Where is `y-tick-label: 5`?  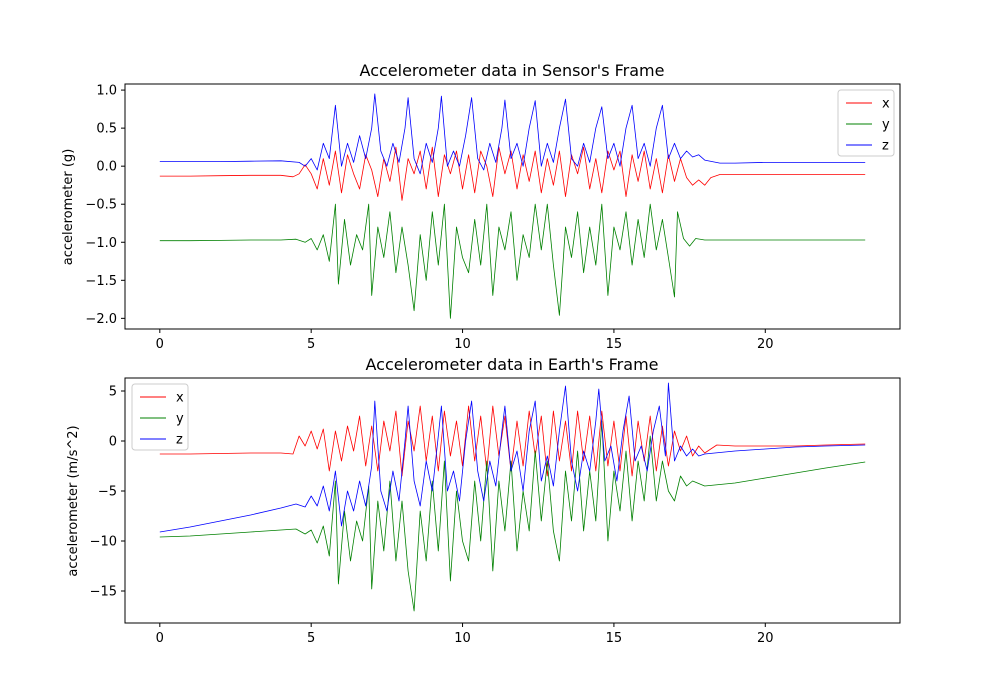 y-tick-label: 5 is located at coordinates (113, 392).